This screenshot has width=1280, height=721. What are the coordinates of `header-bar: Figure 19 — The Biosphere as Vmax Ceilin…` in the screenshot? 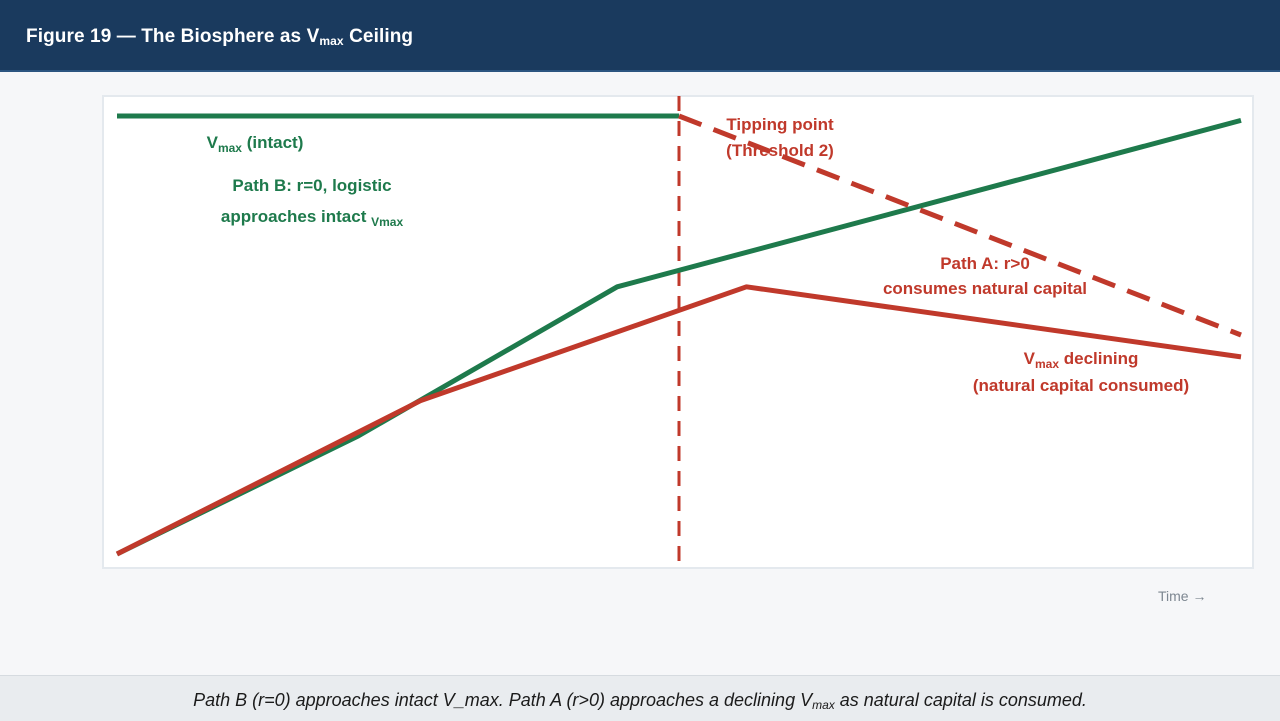 It's located at (640, 36).